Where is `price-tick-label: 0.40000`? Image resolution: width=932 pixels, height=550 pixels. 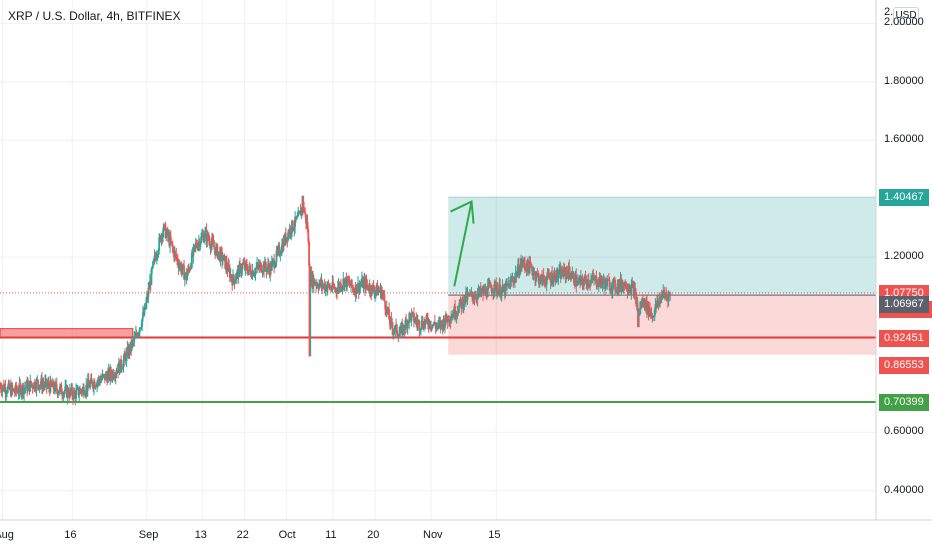
price-tick-label: 0.40000 is located at coordinates (904, 489).